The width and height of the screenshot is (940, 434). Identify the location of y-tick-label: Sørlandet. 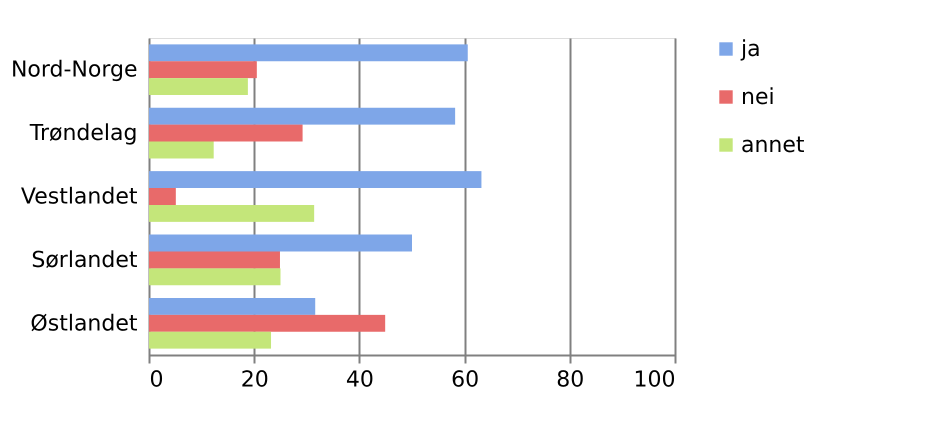
(84, 260).